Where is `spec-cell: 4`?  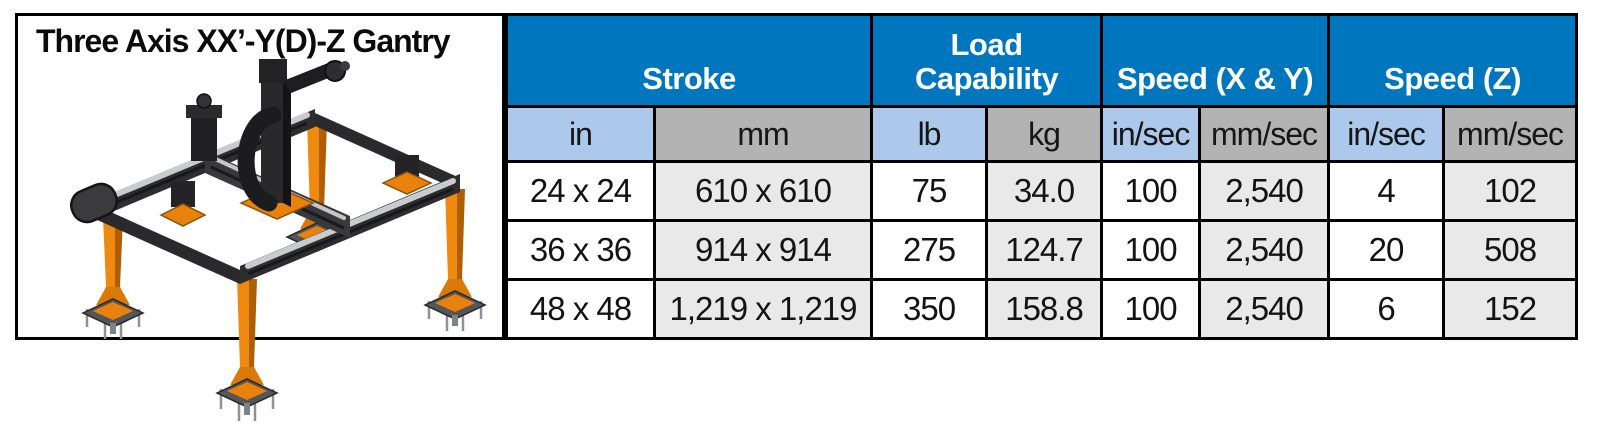
spec-cell: 4 is located at coordinates (1386, 191).